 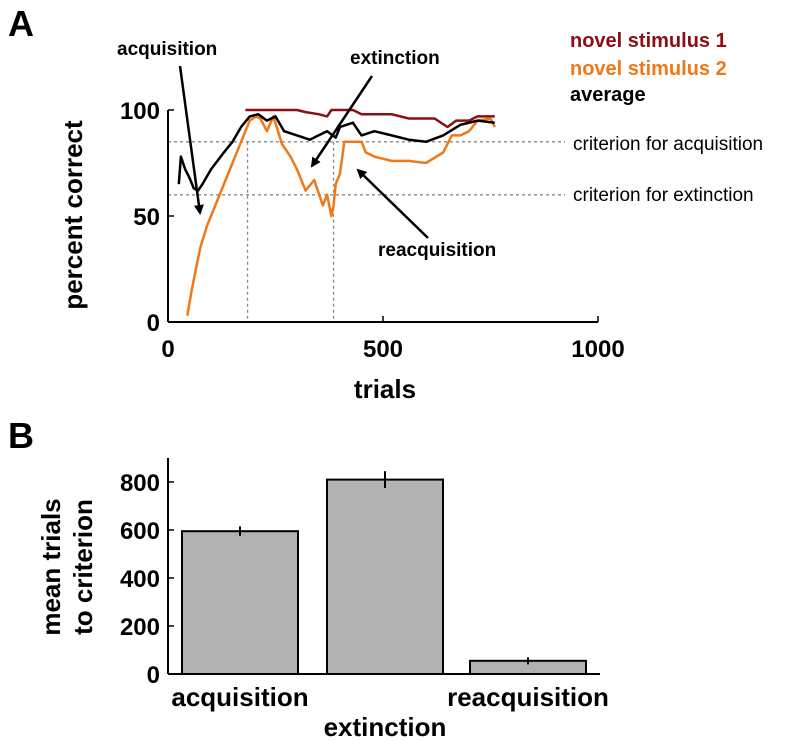 I want to click on bar-y-axis-label-line1: mean trials, so click(x=51, y=566).